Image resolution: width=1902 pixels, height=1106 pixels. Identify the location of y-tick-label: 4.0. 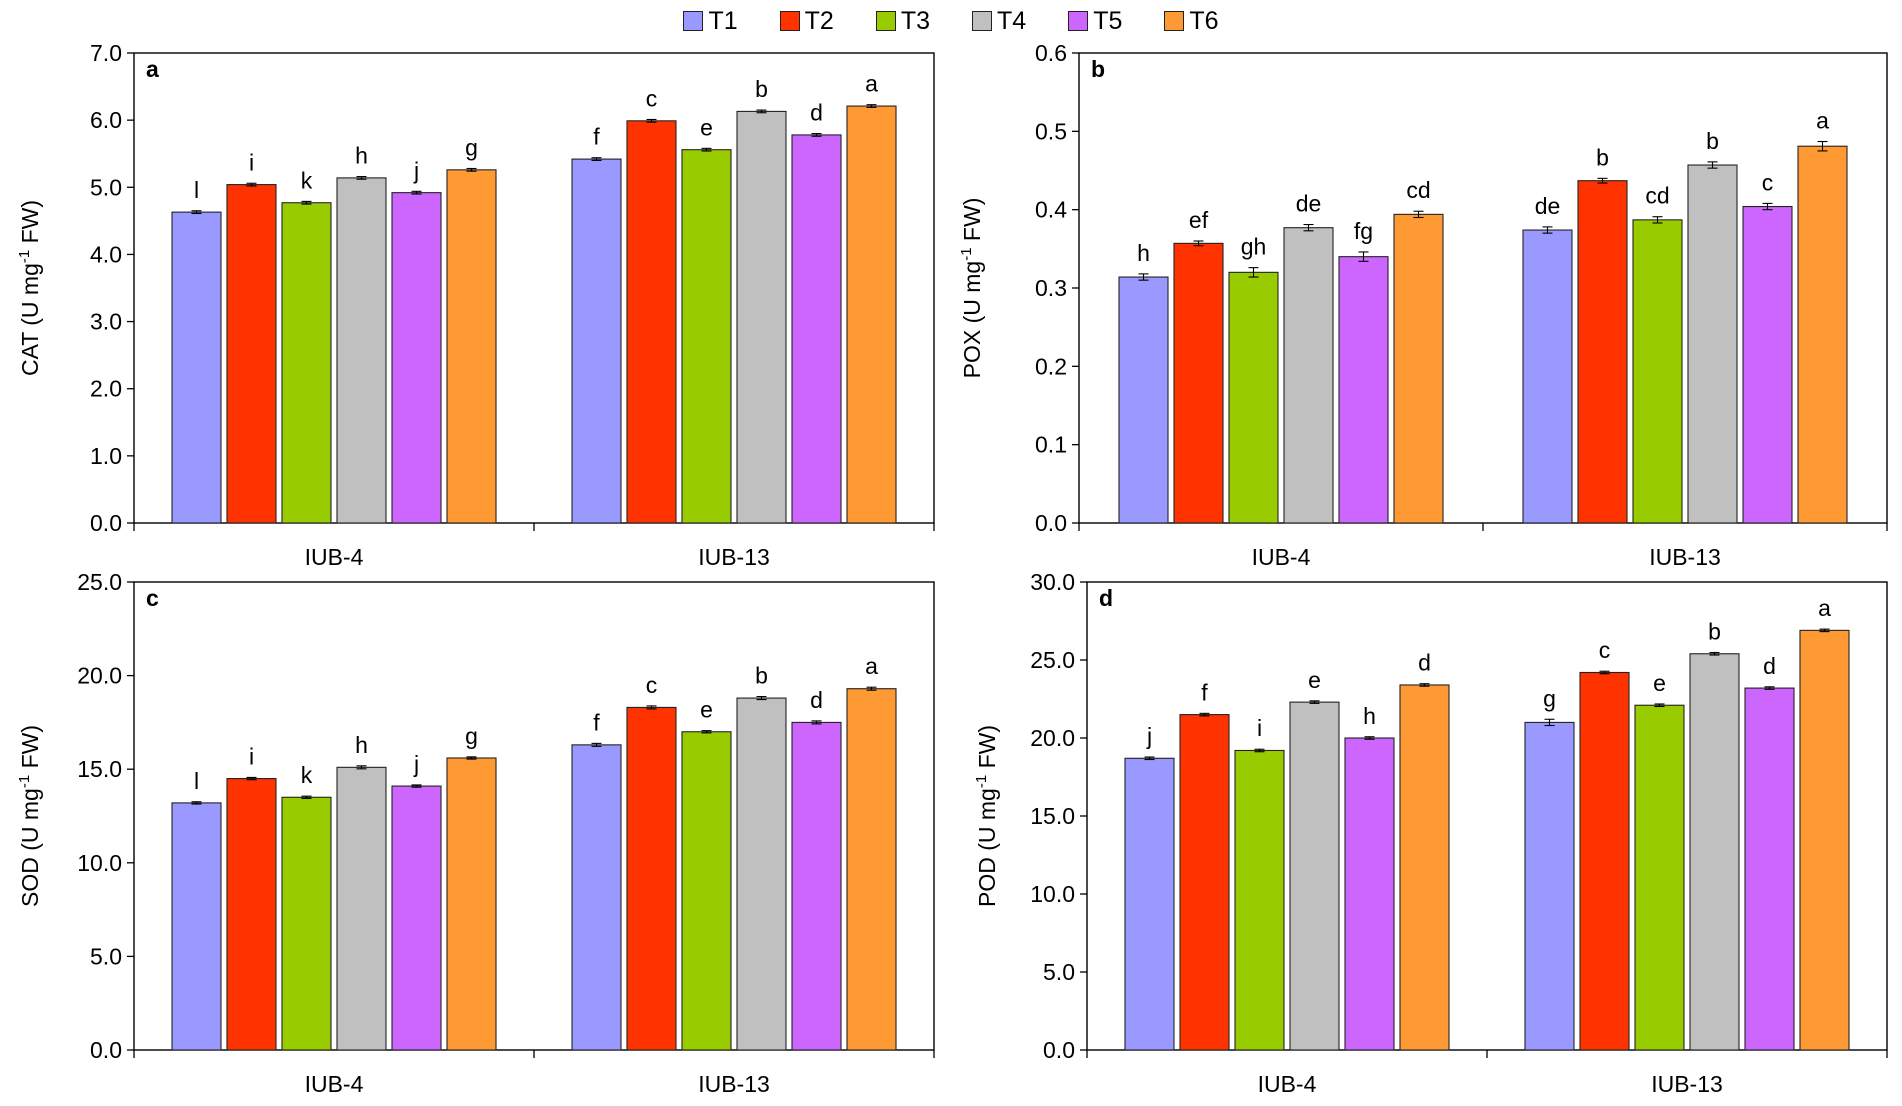
(106, 254).